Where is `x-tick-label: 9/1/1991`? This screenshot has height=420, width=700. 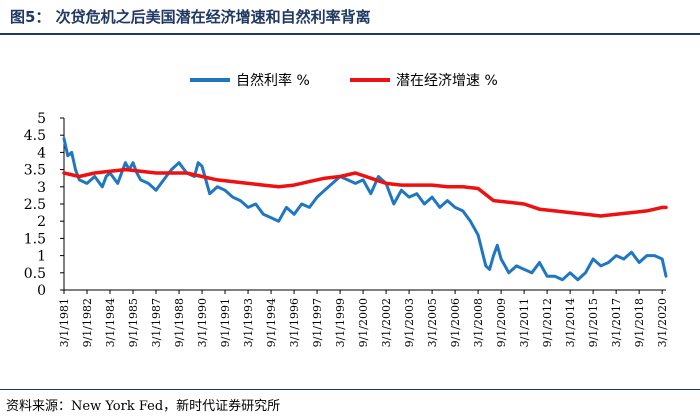 x-tick-label: 9/1/1991 is located at coordinates (225, 322).